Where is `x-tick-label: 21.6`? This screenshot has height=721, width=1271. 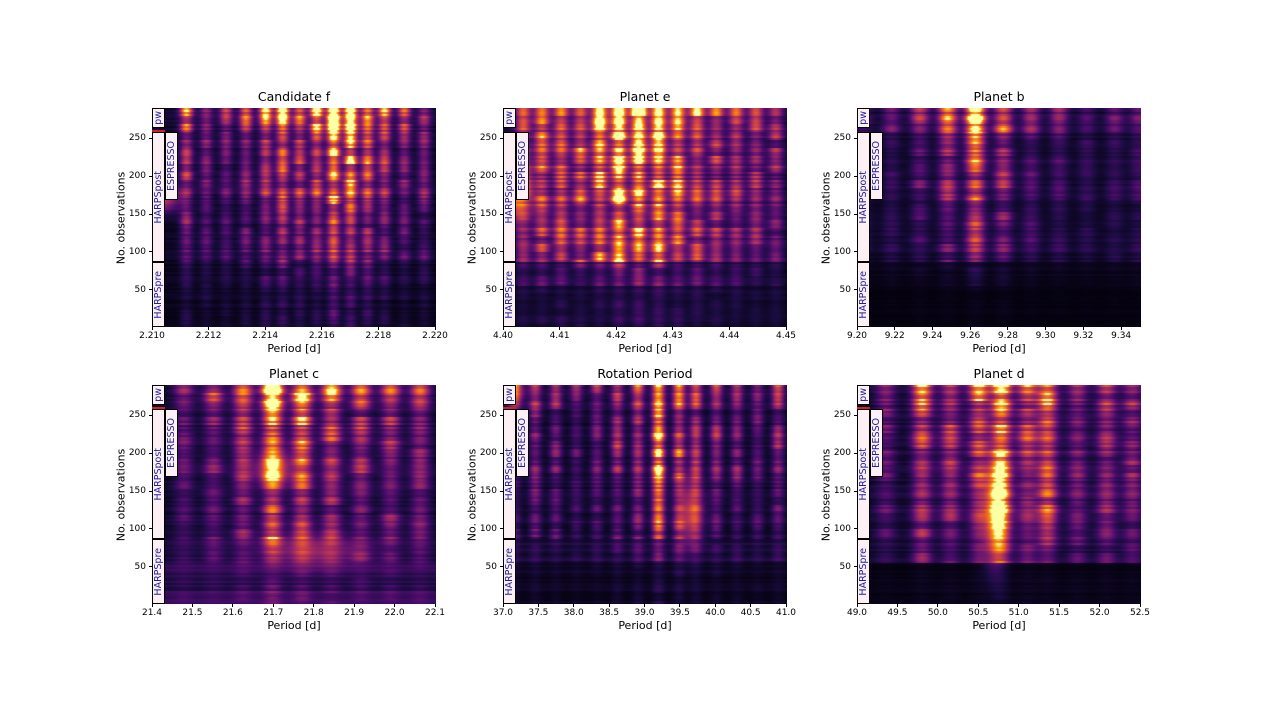
x-tick-label: 21.6 is located at coordinates (232, 613).